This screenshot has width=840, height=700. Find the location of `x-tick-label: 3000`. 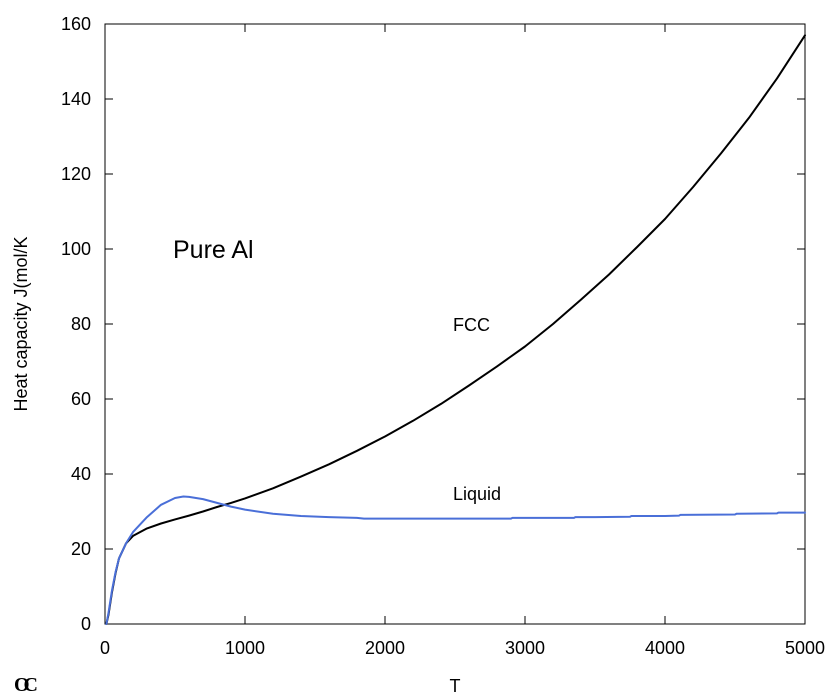

x-tick-label: 3000 is located at coordinates (525, 648).